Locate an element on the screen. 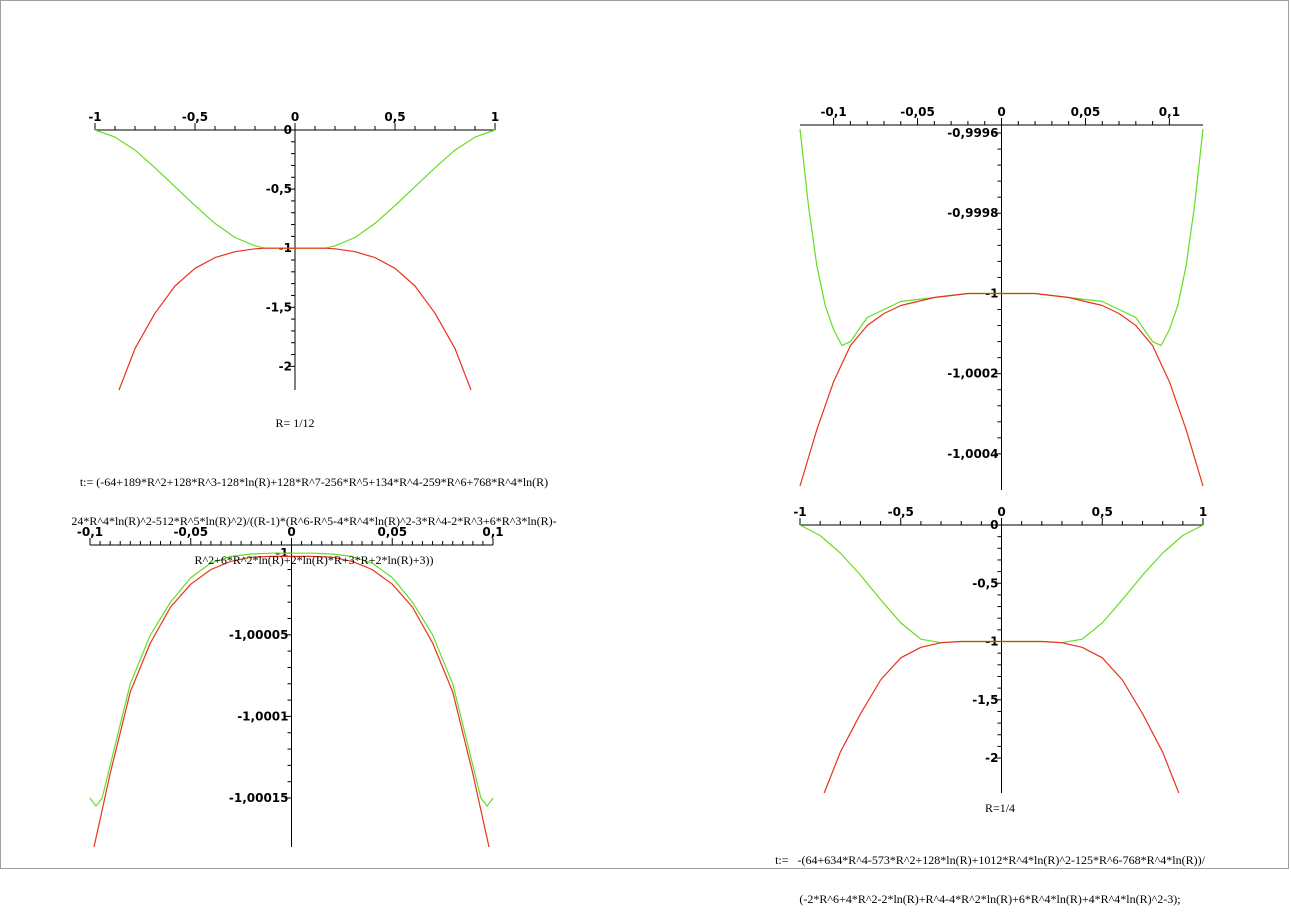 The image size is (1291, 919). y-tick-label: -1,0004 is located at coordinates (972, 454).